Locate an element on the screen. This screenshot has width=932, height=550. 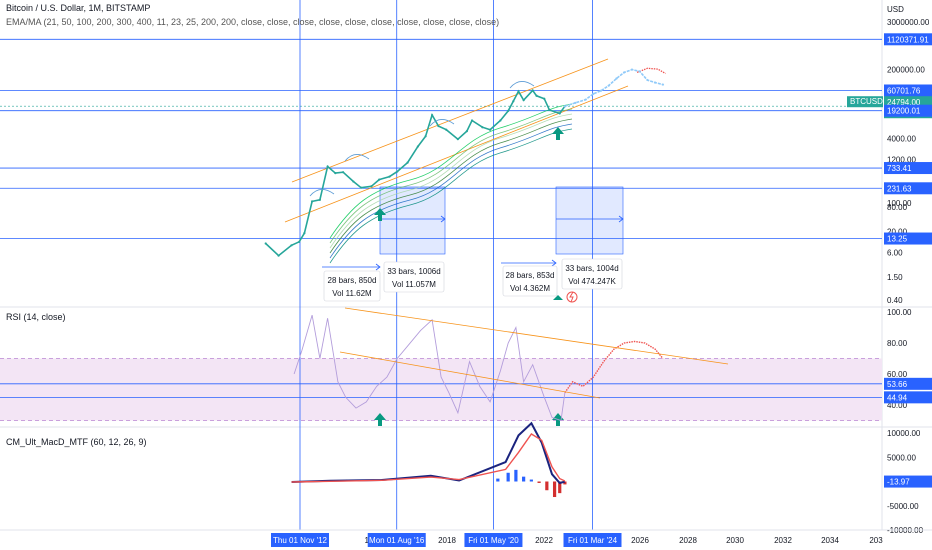
price-axis-tick-label: 100.00 is located at coordinates (899, 203).